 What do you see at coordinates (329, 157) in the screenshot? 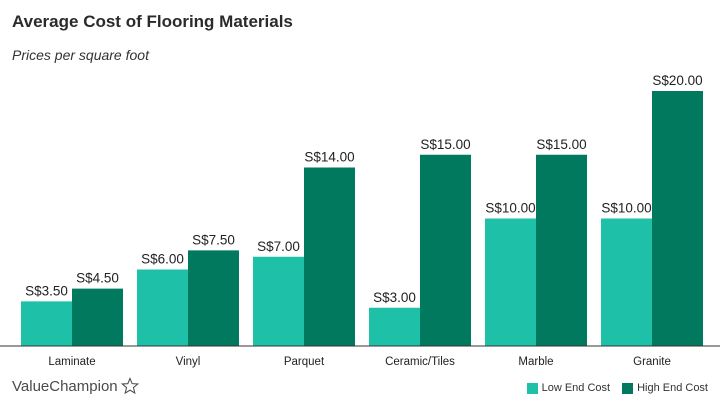
I see `data-label: S$14.00` at bounding box center [329, 157].